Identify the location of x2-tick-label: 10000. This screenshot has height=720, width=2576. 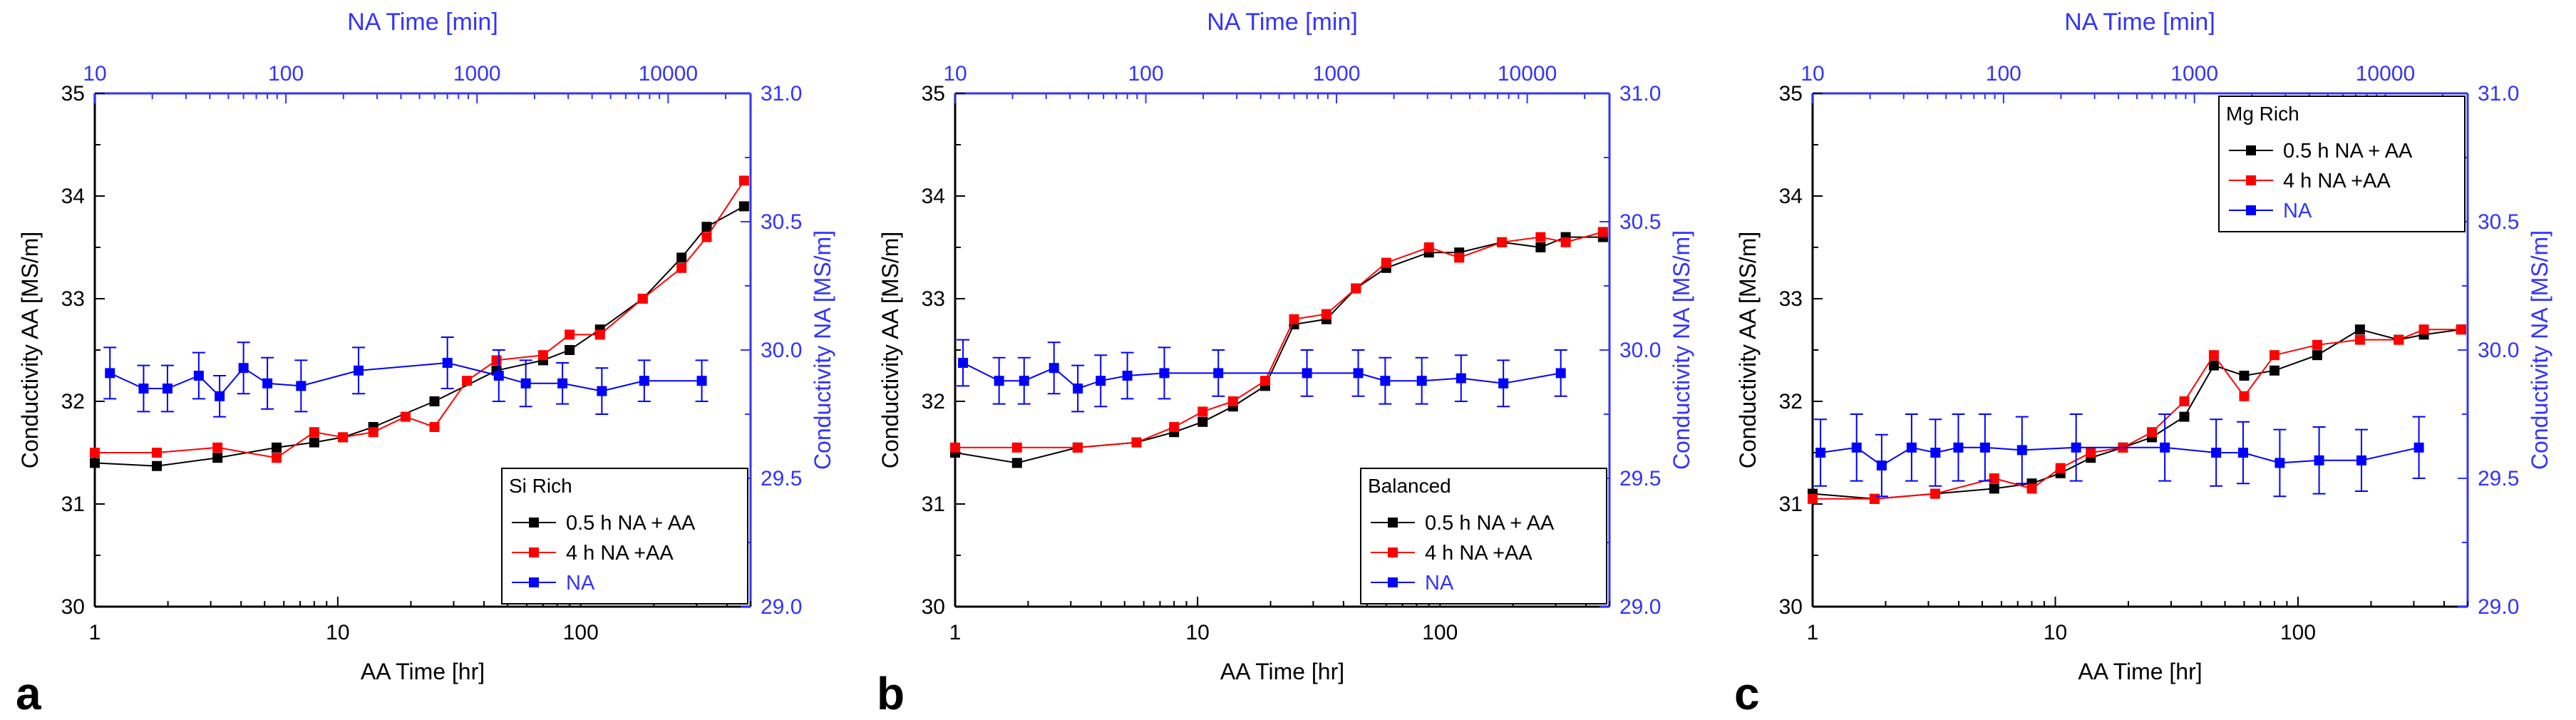
(668, 74).